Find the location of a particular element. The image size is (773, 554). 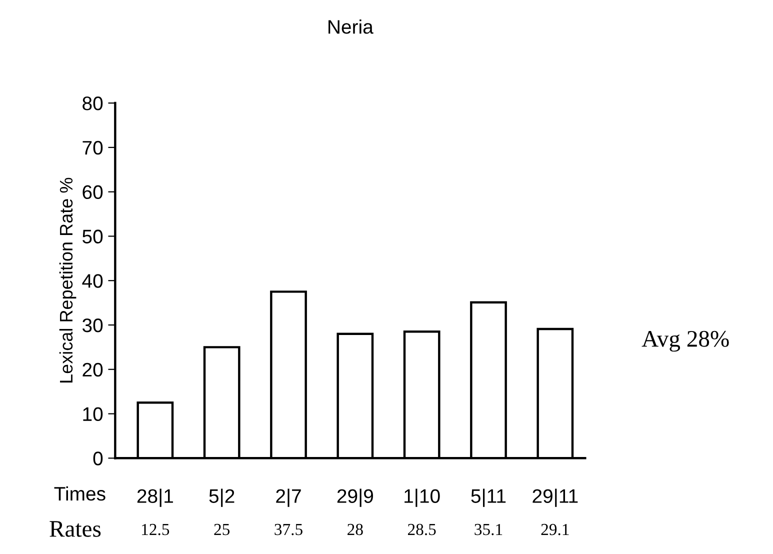

x-tick-label: 2|7 is located at coordinates (288, 497).